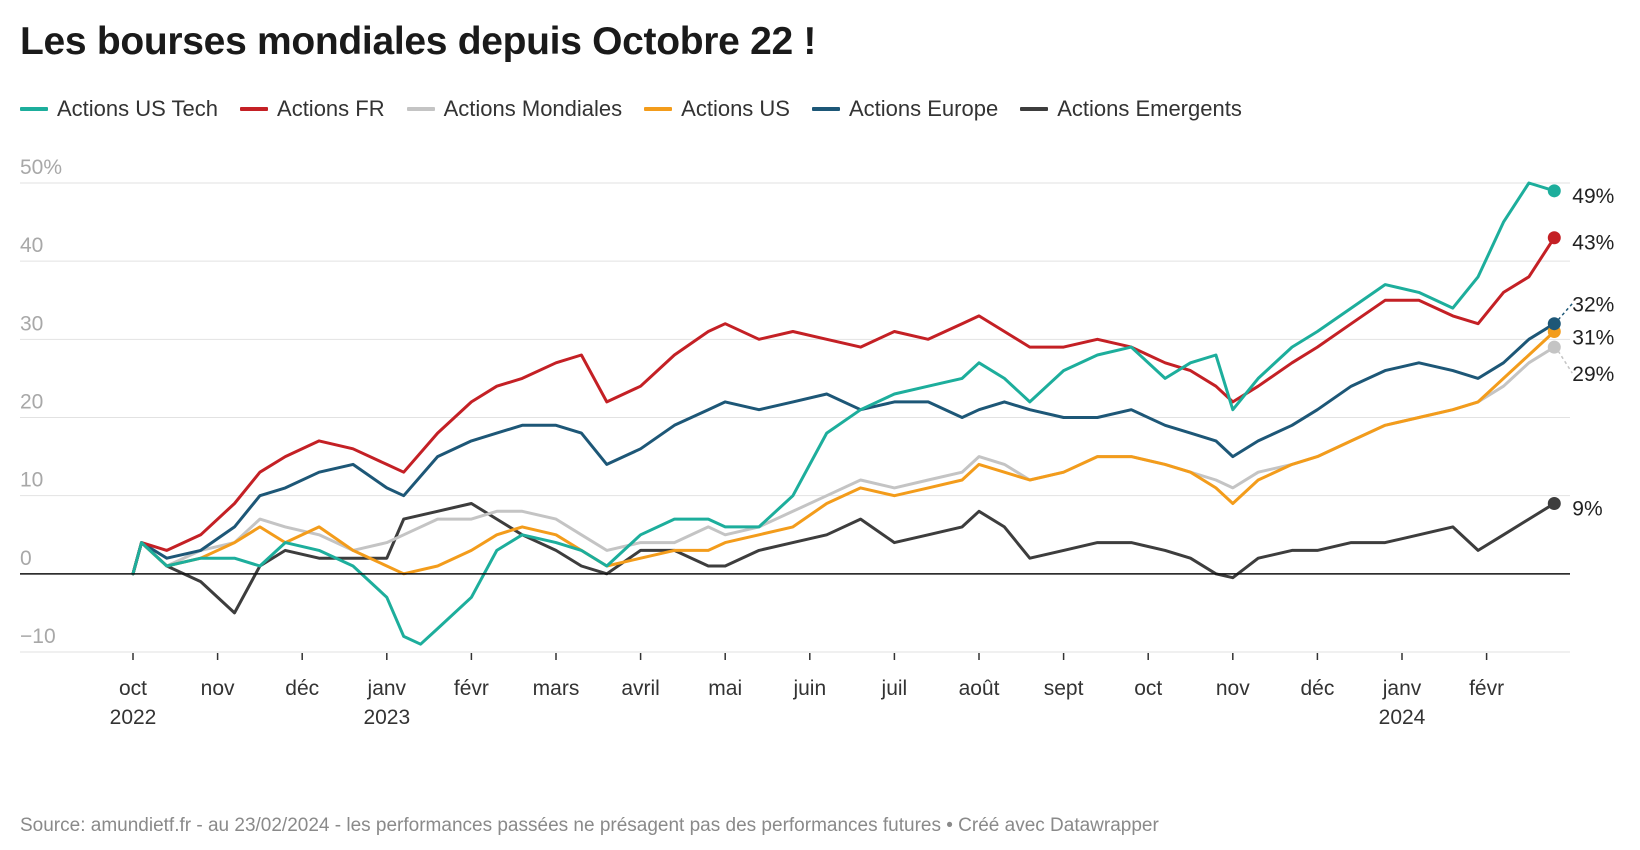 This screenshot has height=850, width=1640. What do you see at coordinates (1587, 508) in the screenshot?
I see `end-label: 9%` at bounding box center [1587, 508].